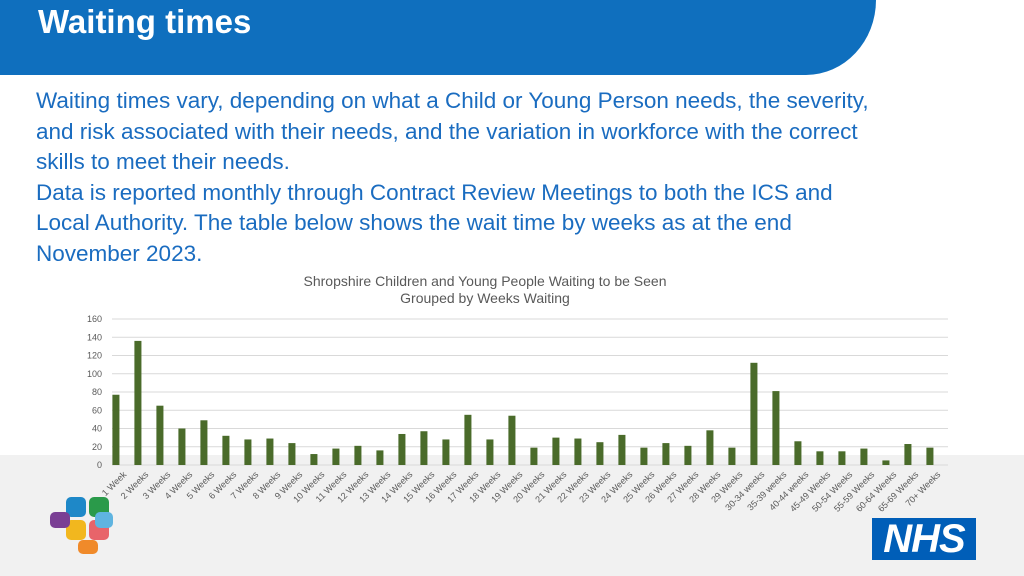 Image resolution: width=1024 pixels, height=576 pixels. I want to click on y-tick-label: 40, so click(97, 429).